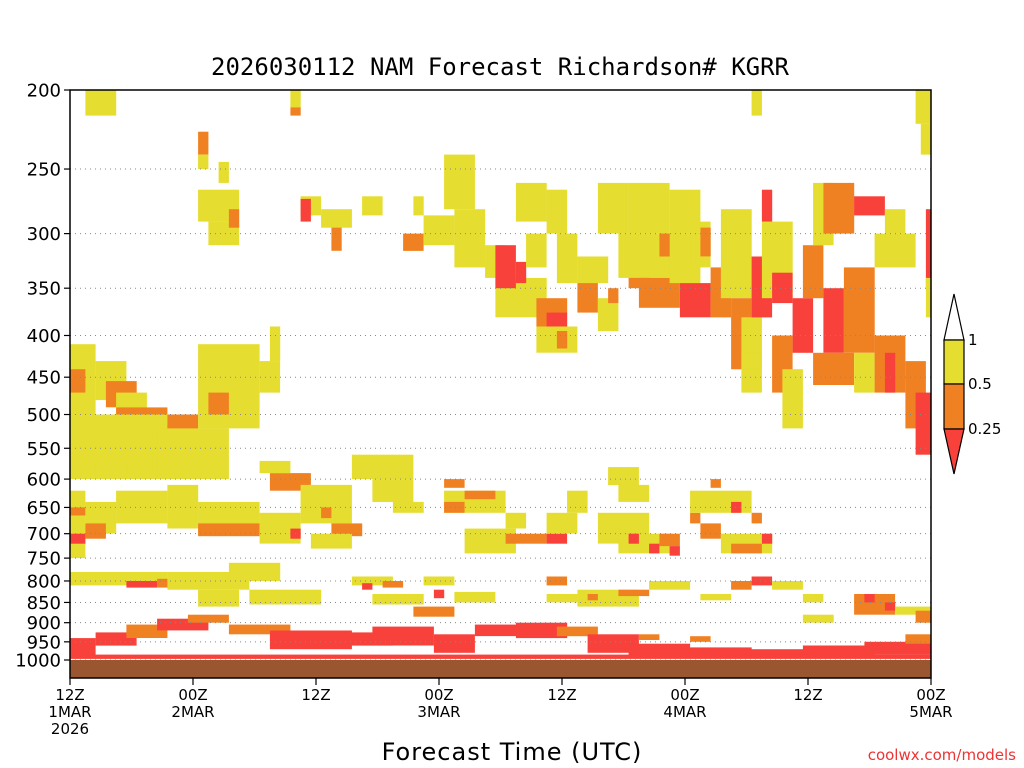 Image resolution: width=1024 pixels, height=768 pixels. I want to click on y-tick-label: 900, so click(44, 623).